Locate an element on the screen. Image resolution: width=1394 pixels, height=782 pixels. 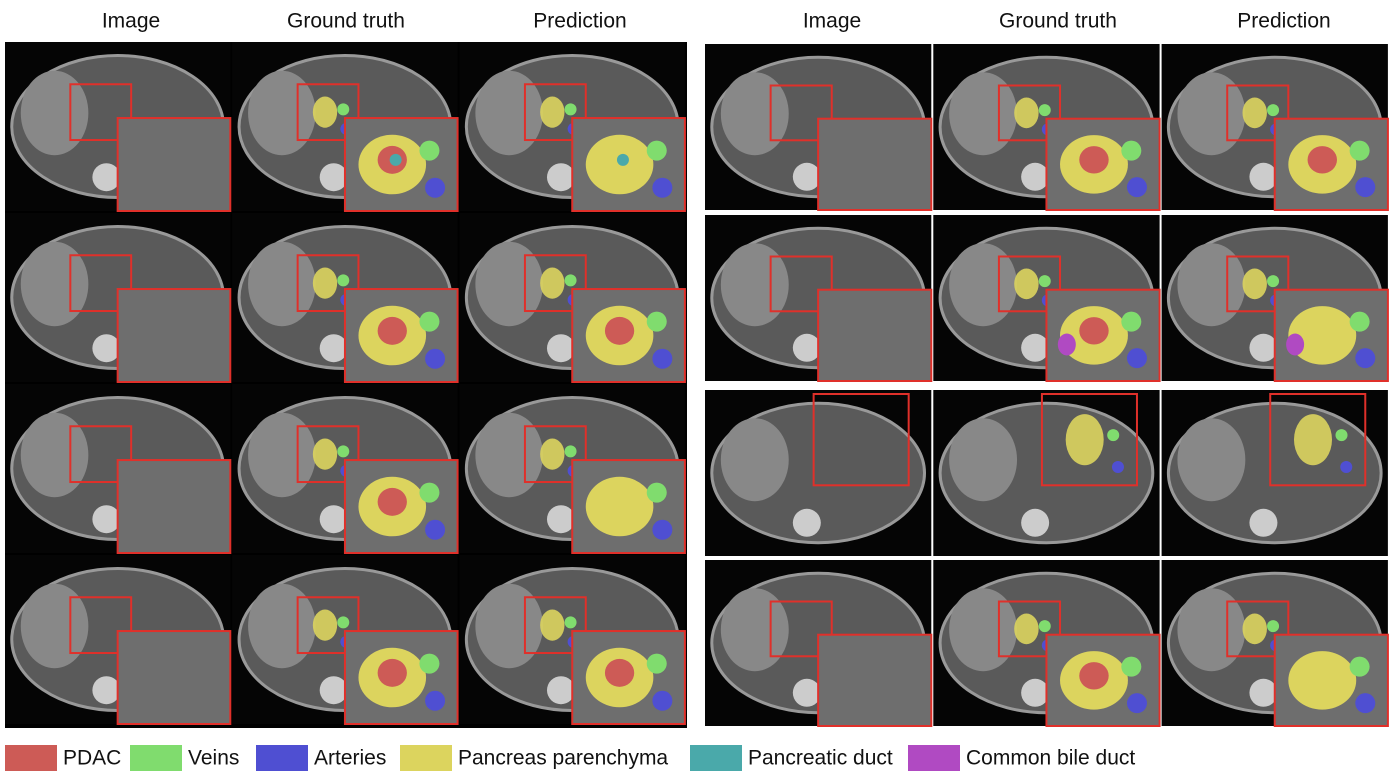
legend-label: Veins is located at coordinates (213, 758).